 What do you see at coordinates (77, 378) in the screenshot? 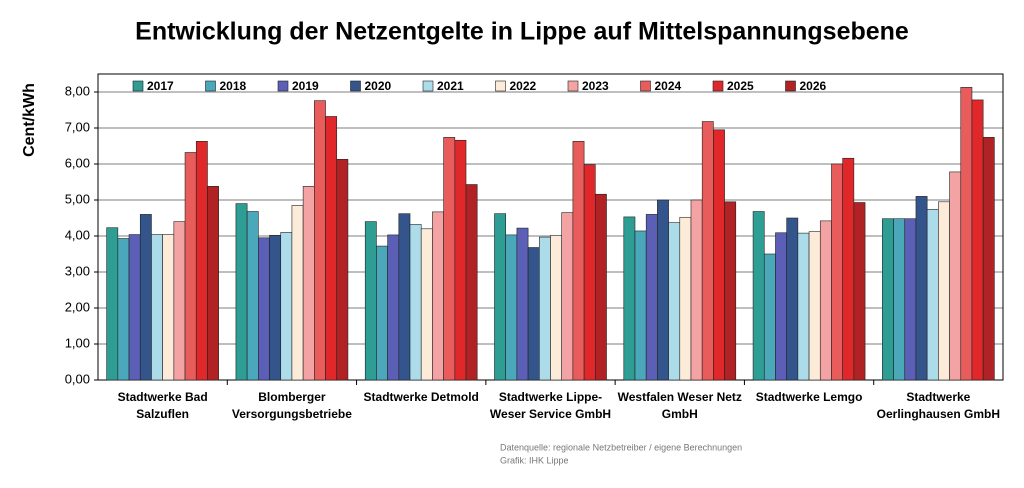
I see `y-tick-label: 0,00` at bounding box center [77, 378].